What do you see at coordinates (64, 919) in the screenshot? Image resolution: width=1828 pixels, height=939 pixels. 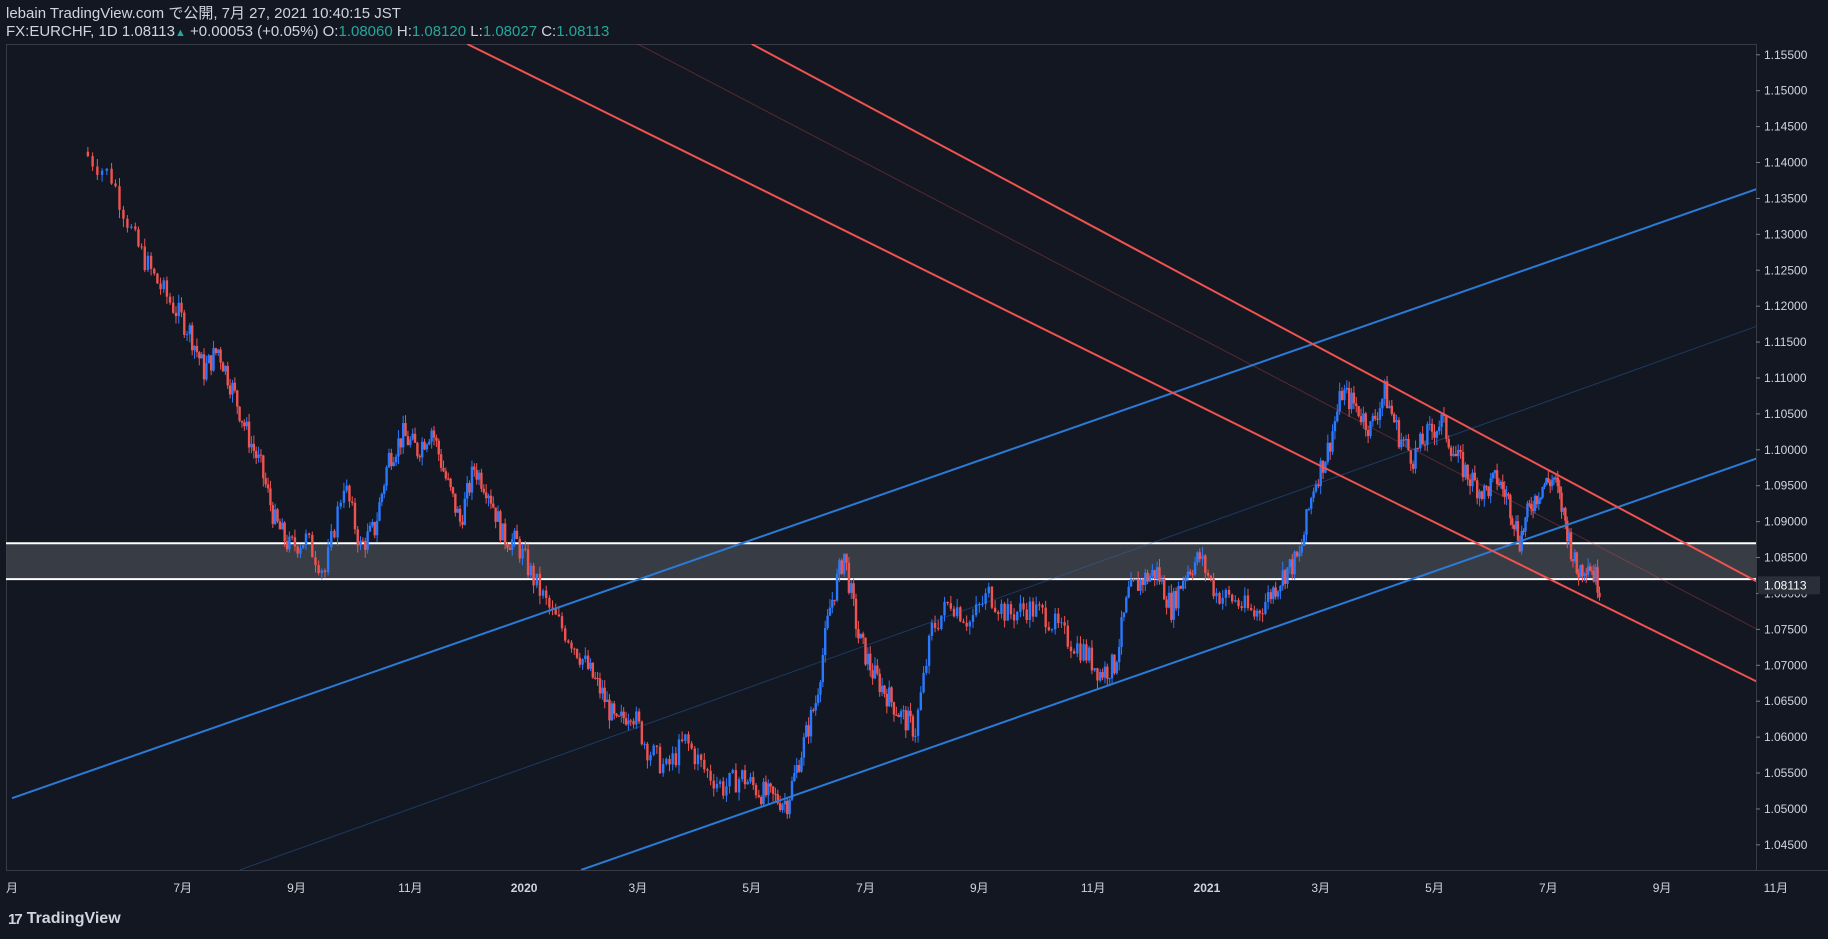 I see `tradingview-logo: 17 TradingView` at bounding box center [64, 919].